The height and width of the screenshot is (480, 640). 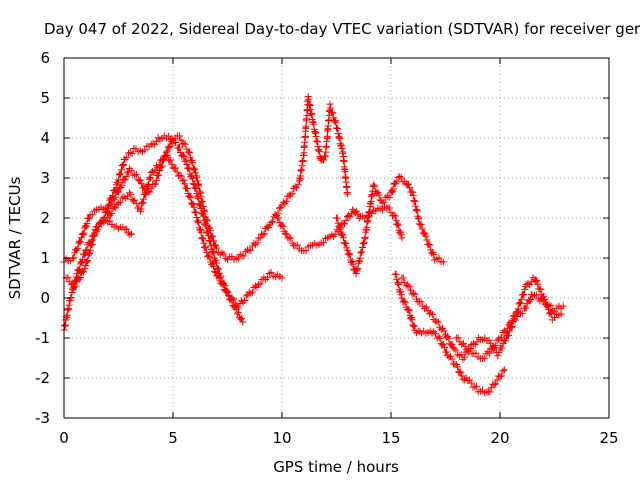 I want to click on y-tick-label: -2, so click(x=42, y=378).